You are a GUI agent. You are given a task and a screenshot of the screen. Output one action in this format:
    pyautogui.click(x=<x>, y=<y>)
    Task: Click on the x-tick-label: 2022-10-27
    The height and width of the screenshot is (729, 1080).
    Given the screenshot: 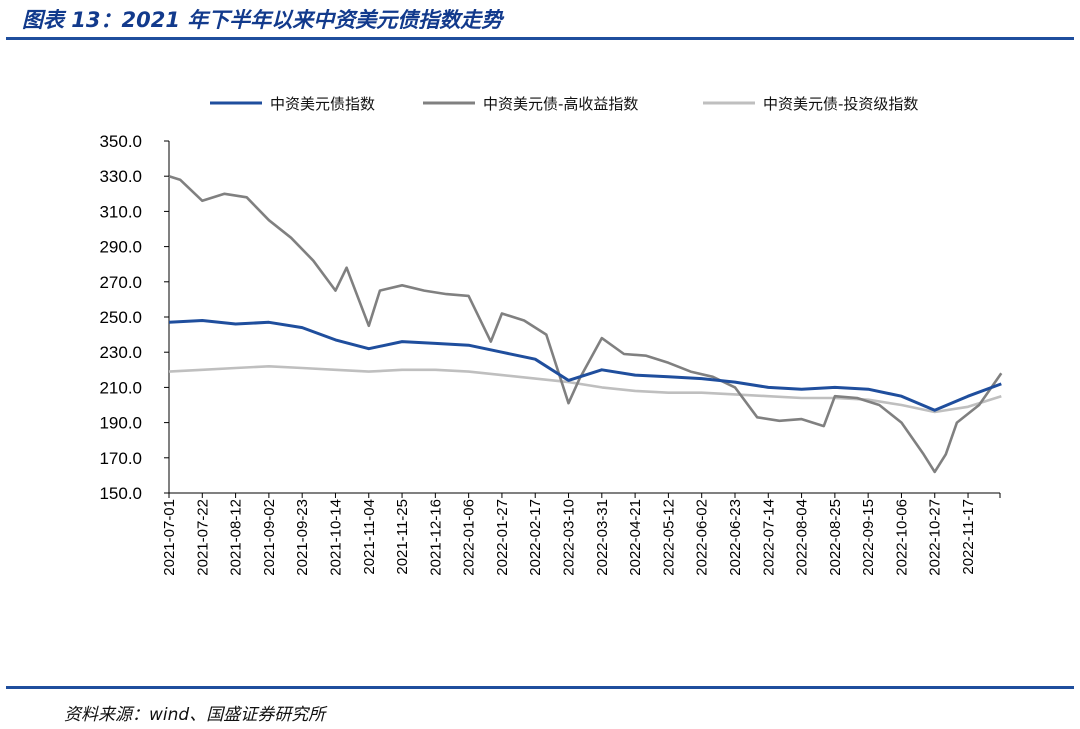 What is the action you would take?
    pyautogui.click(x=935, y=537)
    